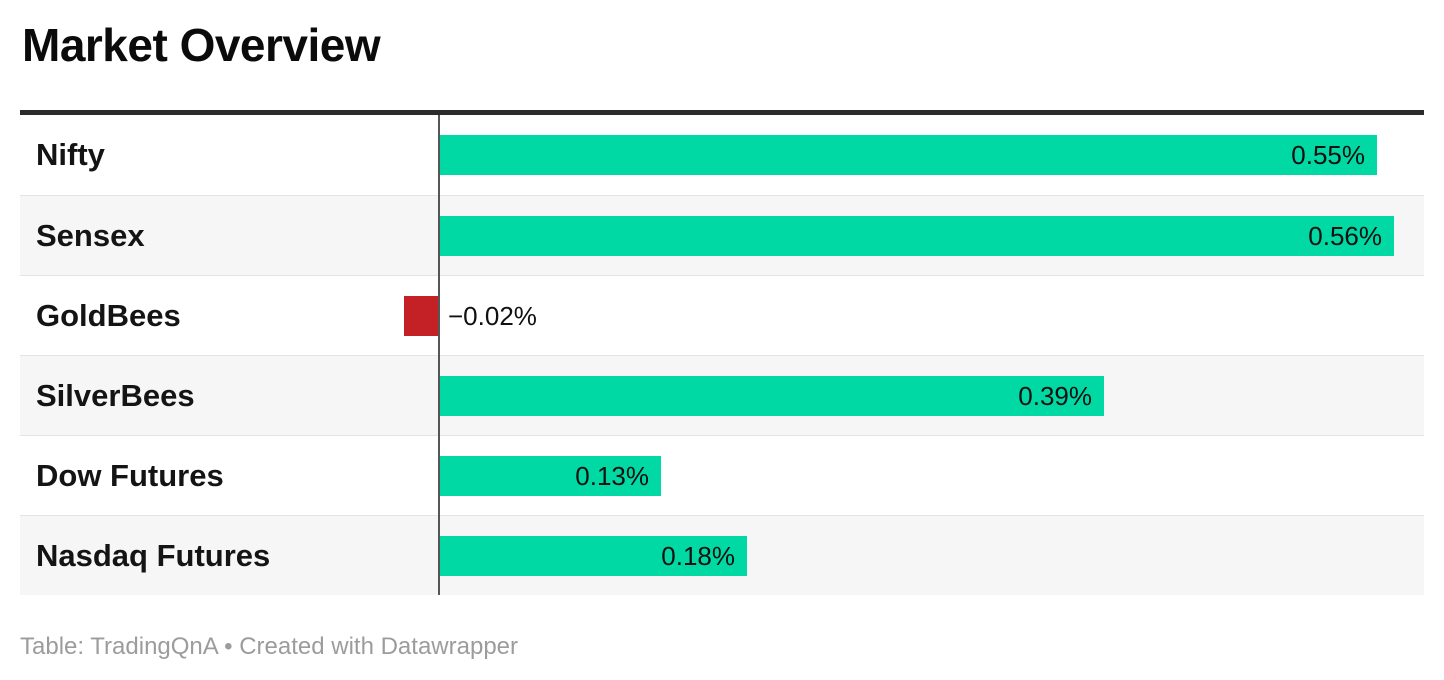  Describe the element at coordinates (130, 475) in the screenshot. I see `category-label: Dow Futures` at that location.